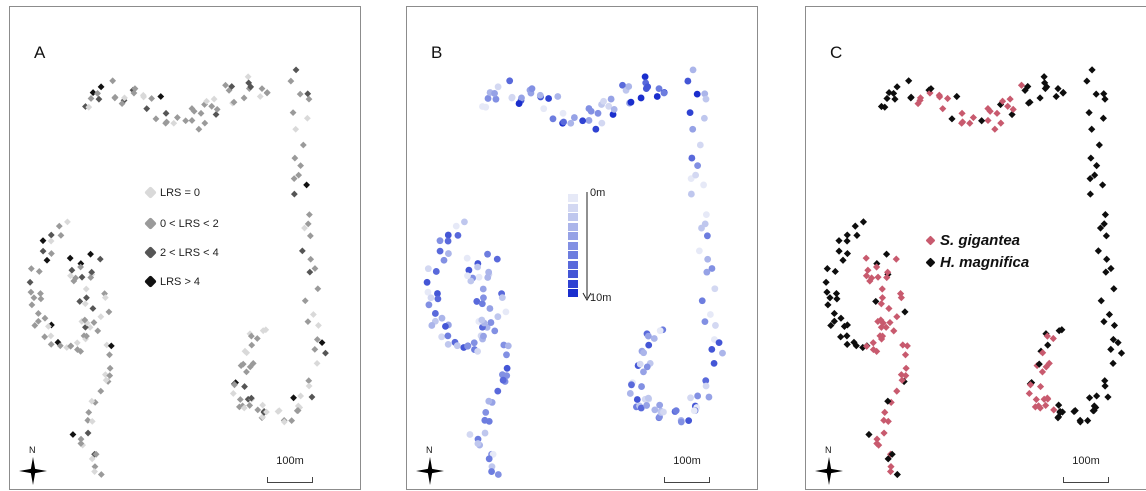 The image size is (1146, 491). Describe the element at coordinates (33, 467) in the screenshot. I see `north-arrow: N` at that location.